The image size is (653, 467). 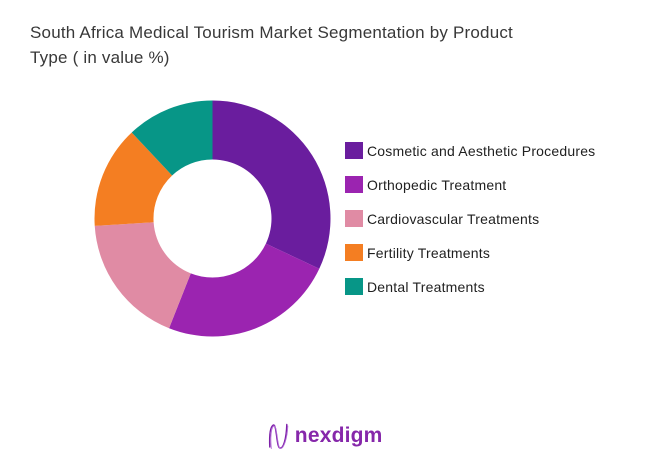 I want to click on legend-swatch-orthopedic, so click(x=354, y=184).